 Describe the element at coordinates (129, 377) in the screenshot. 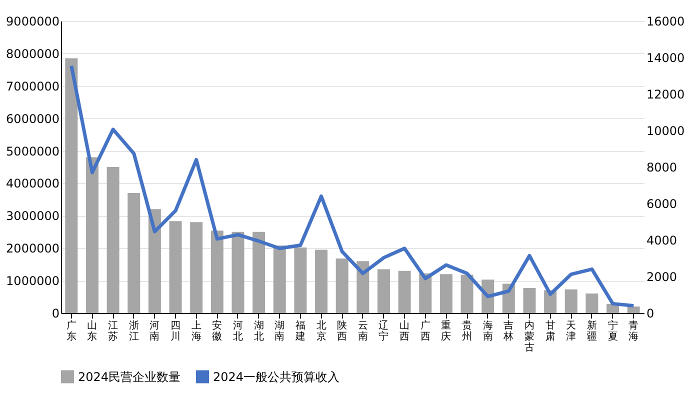

I see `legend-label: 2024民营企业数量` at that location.